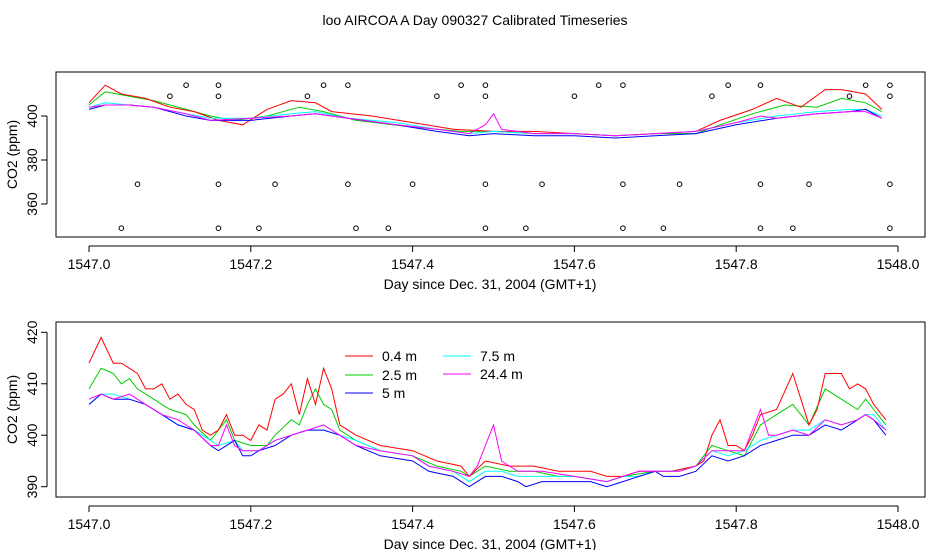 This screenshot has height=555, width=950. Describe the element at coordinates (32, 332) in the screenshot. I see `y-tick-label: 420` at that location.